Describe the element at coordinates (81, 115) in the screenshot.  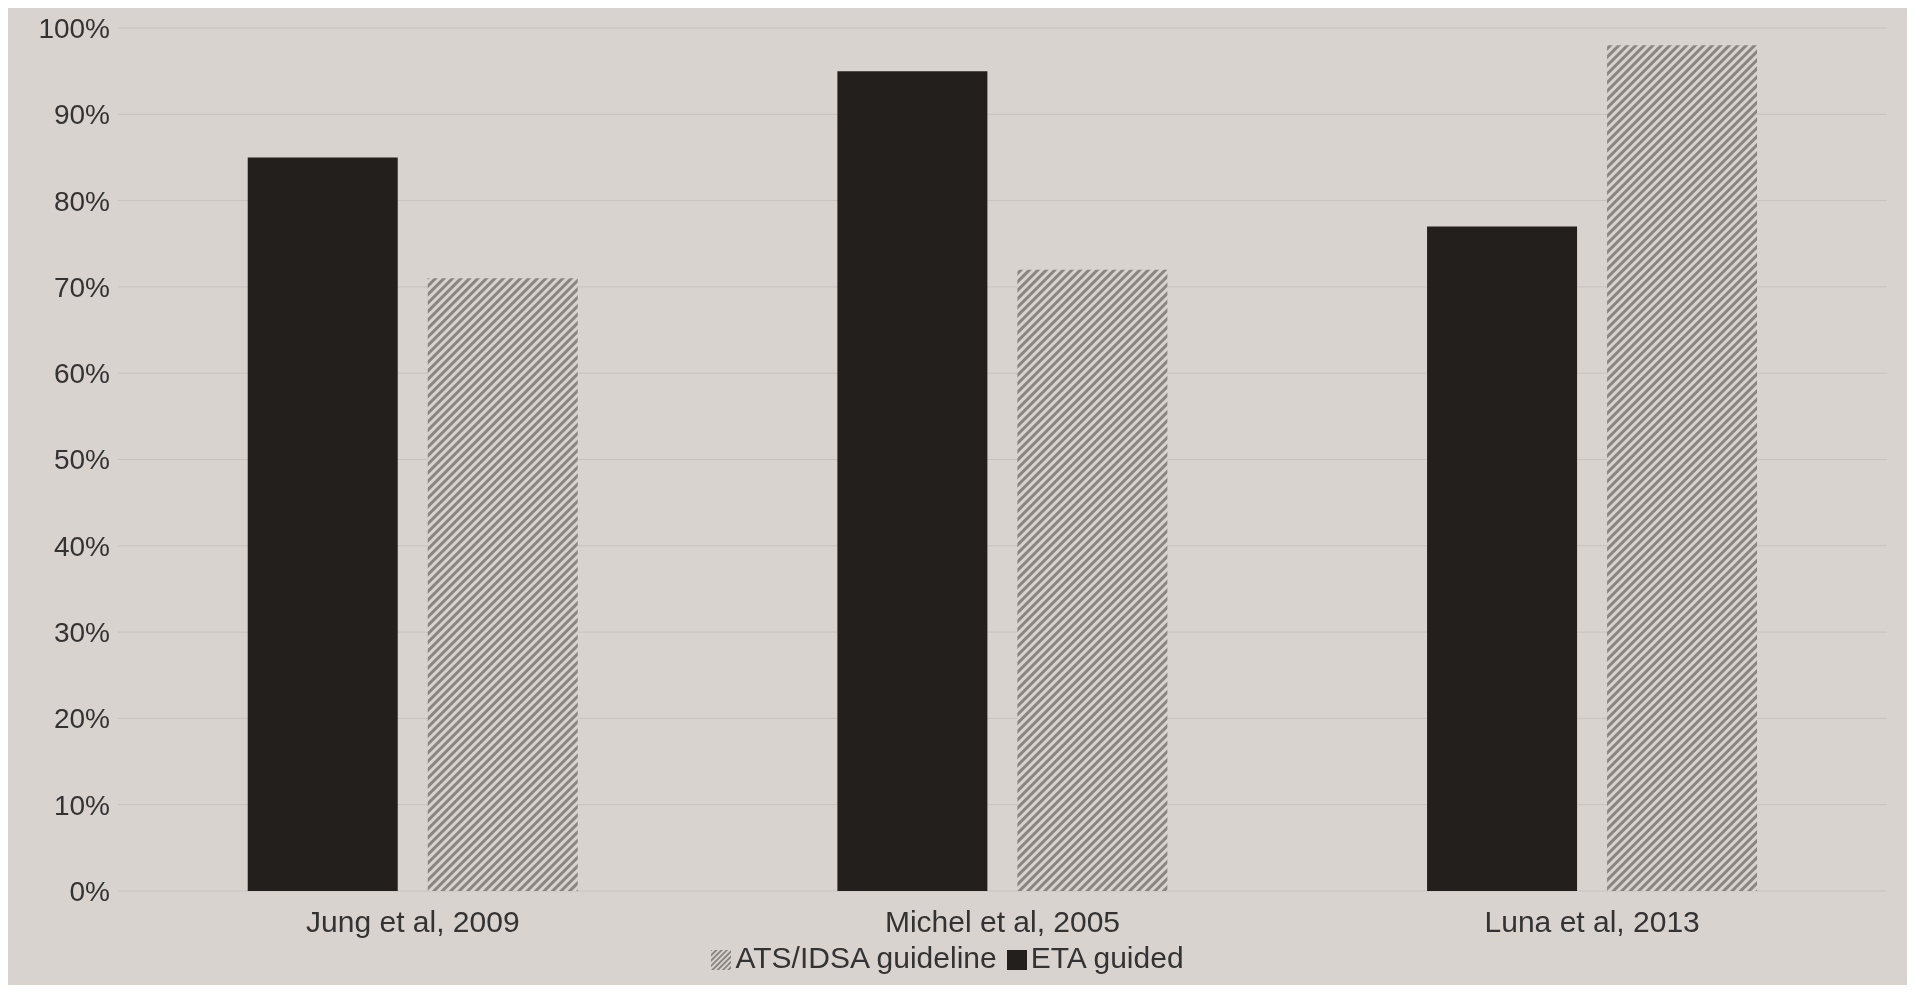
I see `y-tick-label: 90%` at that location.